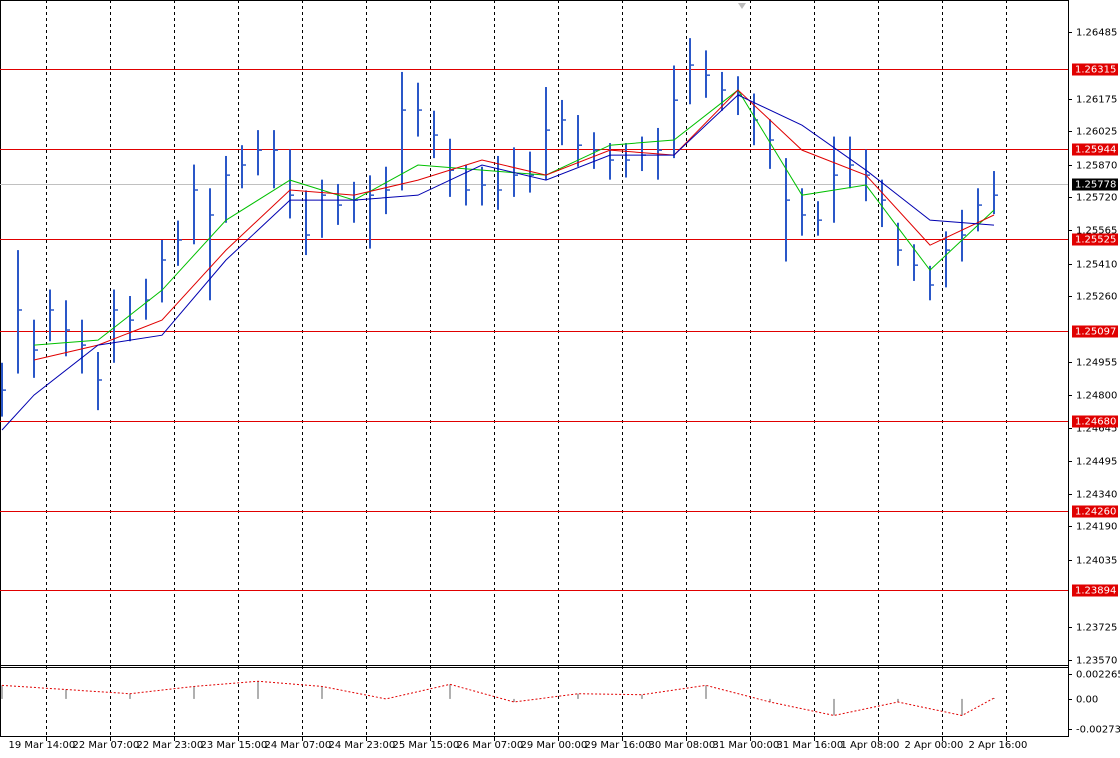 The width and height of the screenshot is (1120, 758). What do you see at coordinates (934, 745) in the screenshot?
I see `x-tick-label: 2 Apr 00:00` at bounding box center [934, 745].